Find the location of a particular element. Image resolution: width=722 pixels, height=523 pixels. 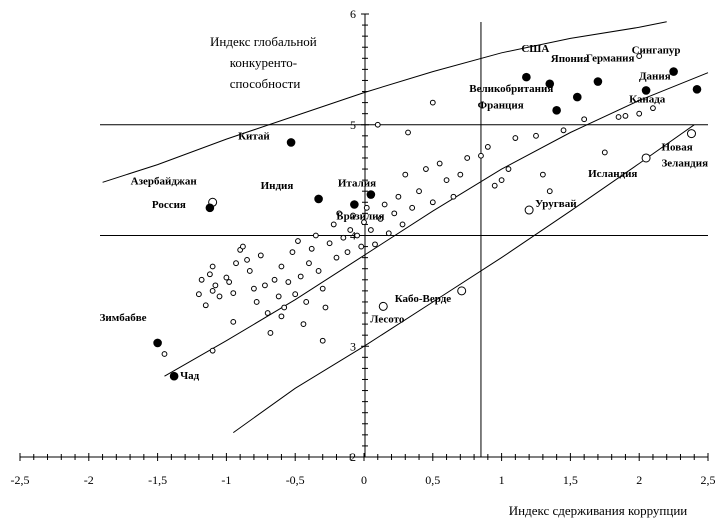

y-tick-label: 2 is located at coordinates (353, 457).